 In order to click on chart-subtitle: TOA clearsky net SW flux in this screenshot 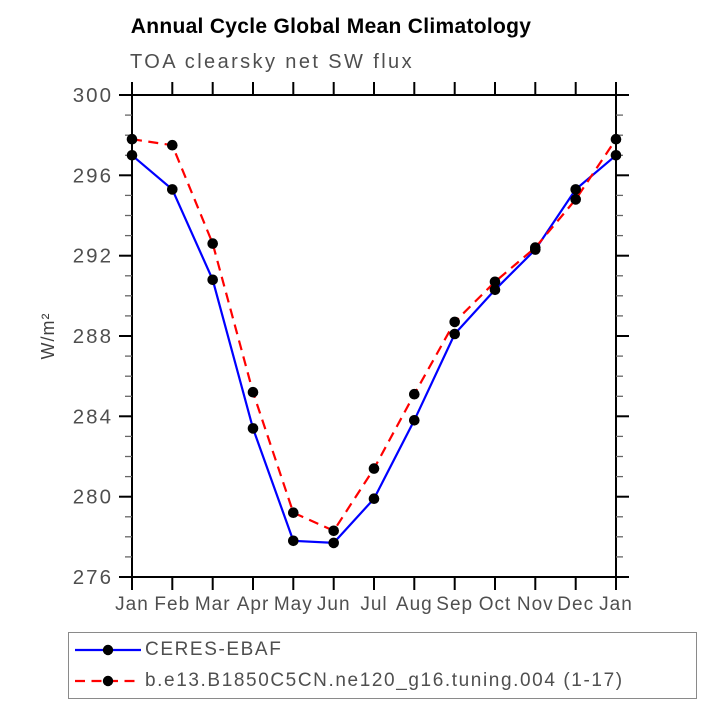, I will do `click(272, 62)`.